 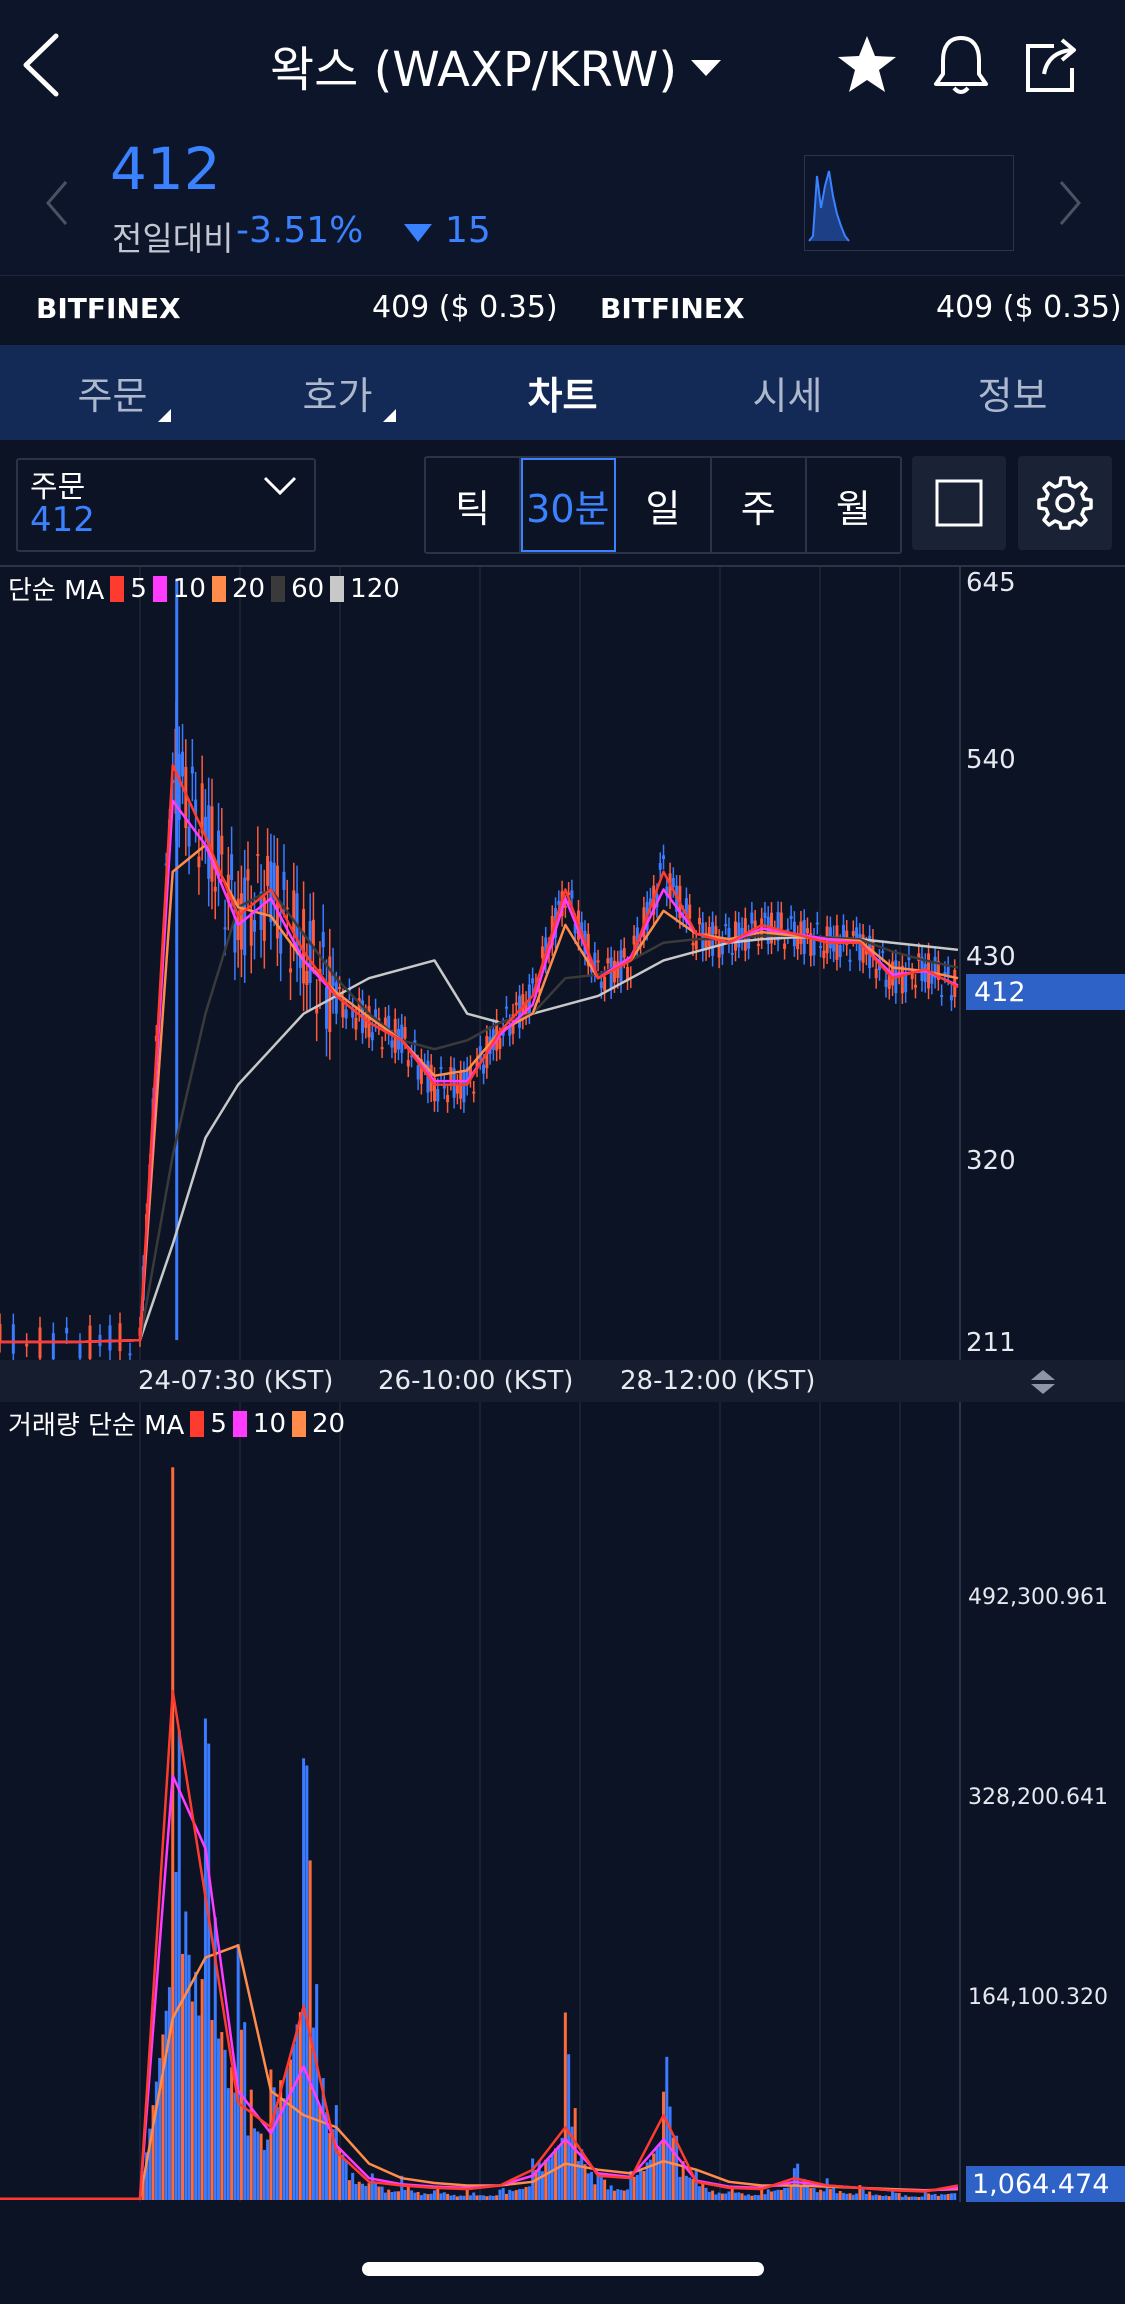 I want to click on share-icon, so click(x=1051, y=65).